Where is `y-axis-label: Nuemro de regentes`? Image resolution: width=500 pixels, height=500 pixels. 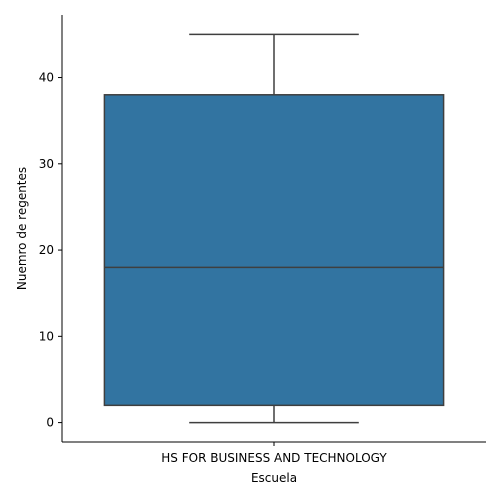 y-axis-label: Nuemro de regentes is located at coordinates (22, 228).